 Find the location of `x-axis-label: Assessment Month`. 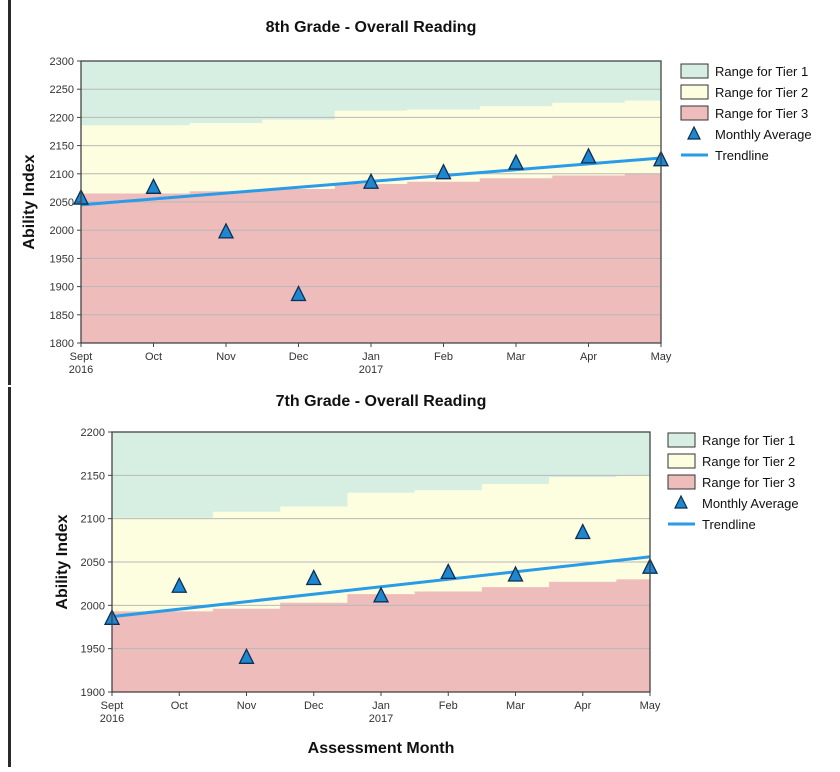

x-axis-label: Assessment Month is located at coordinates (381, 748).